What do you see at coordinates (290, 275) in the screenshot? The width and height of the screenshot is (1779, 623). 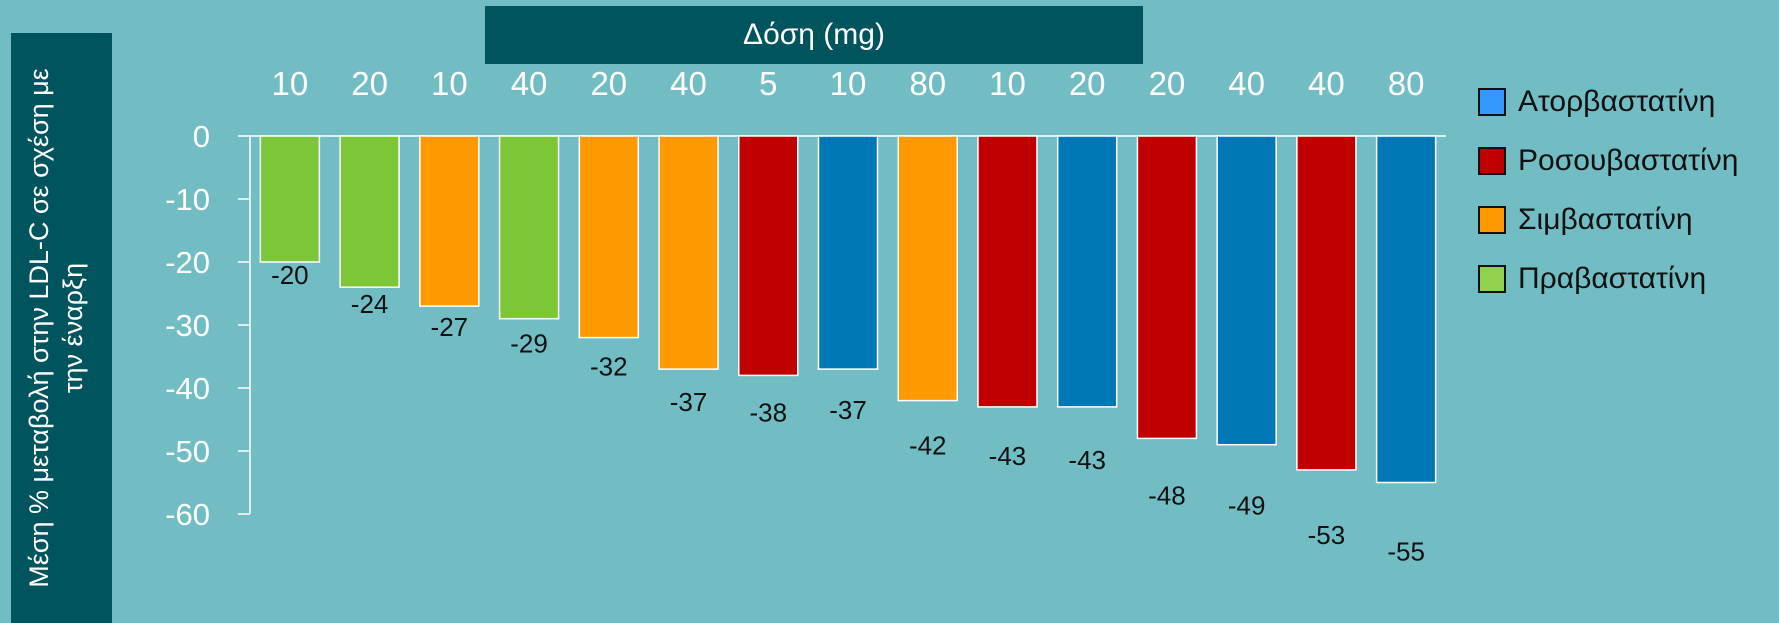 I see `data-label: -20` at bounding box center [290, 275].